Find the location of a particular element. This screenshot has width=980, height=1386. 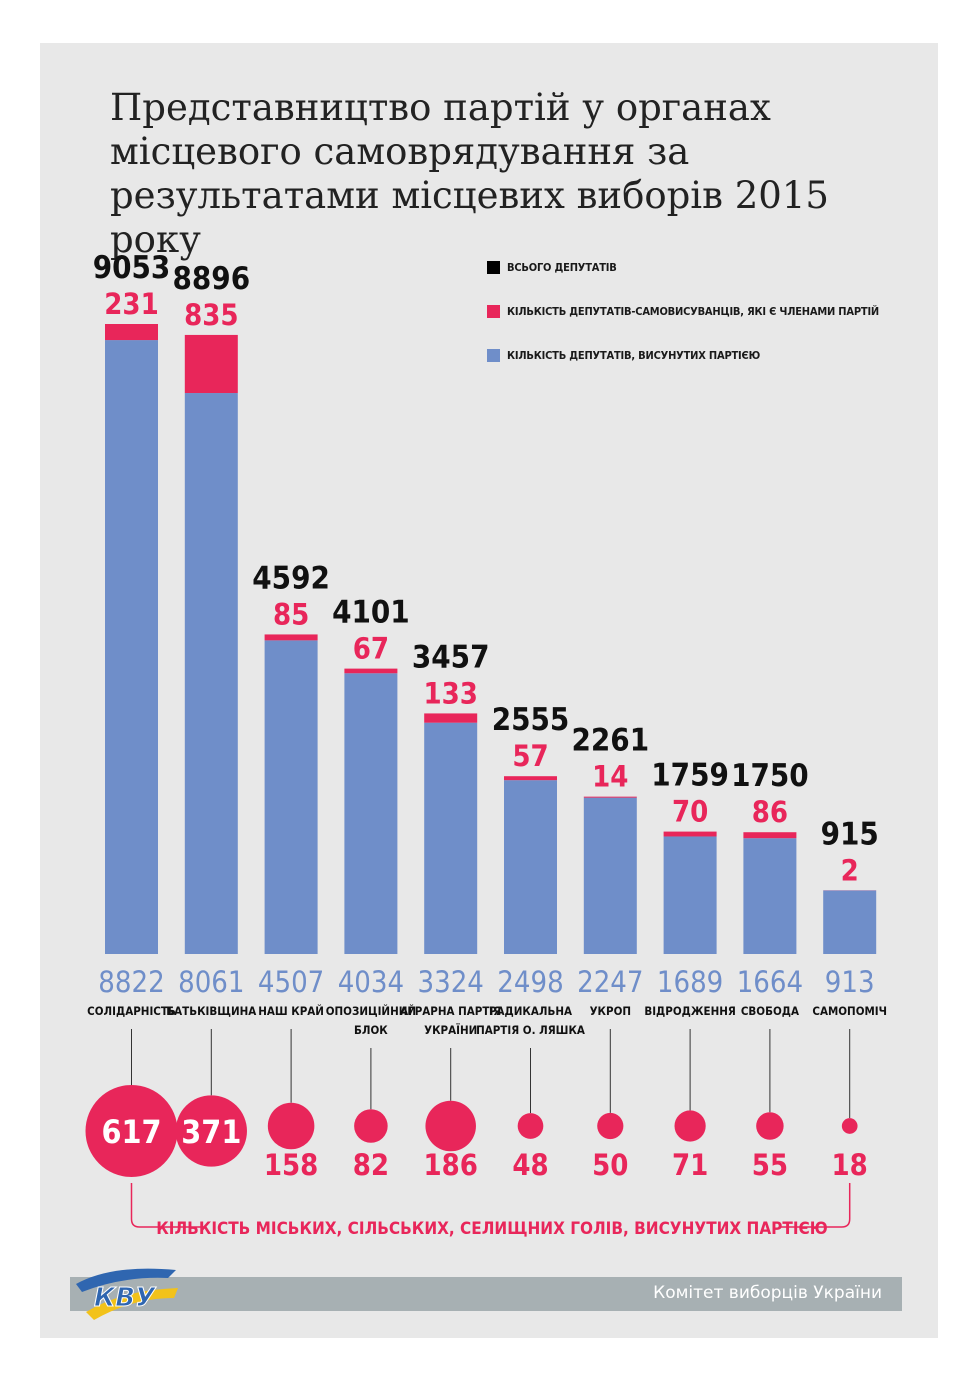

total-label: 915 is located at coordinates (850, 834).